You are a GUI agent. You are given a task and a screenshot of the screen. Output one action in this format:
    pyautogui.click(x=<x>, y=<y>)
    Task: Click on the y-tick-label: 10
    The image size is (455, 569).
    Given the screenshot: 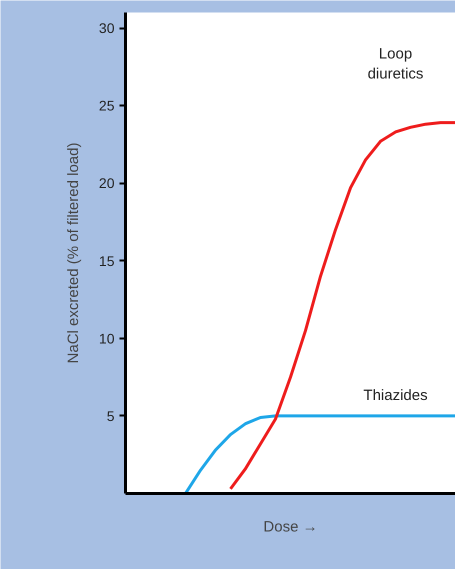 What is the action you would take?
    pyautogui.click(x=106, y=338)
    